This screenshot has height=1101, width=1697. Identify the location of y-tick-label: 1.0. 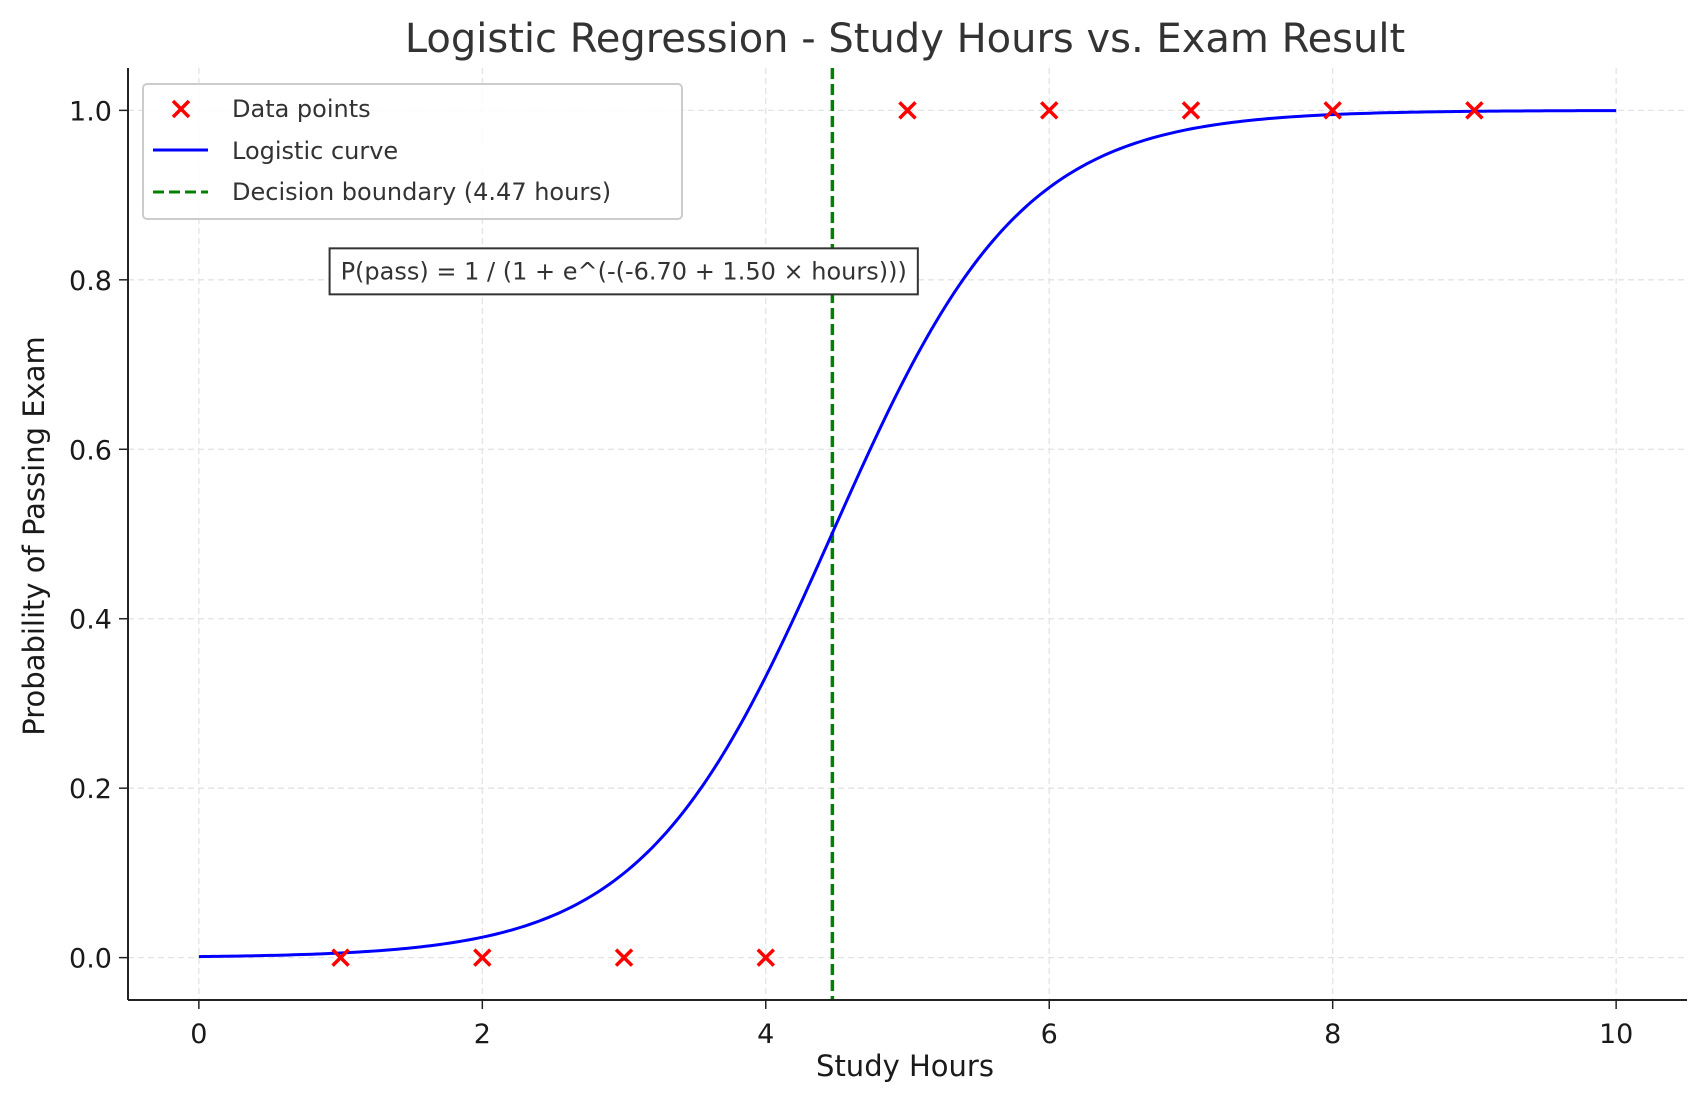
(90, 111).